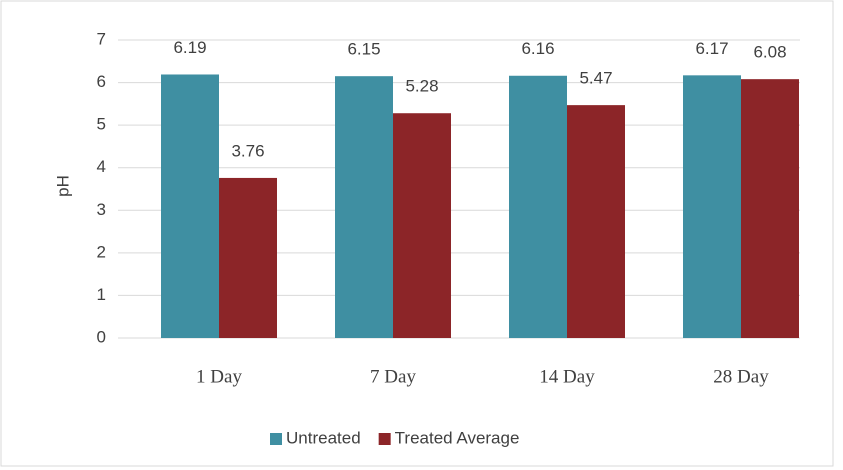 The width and height of the screenshot is (843, 470). Describe the element at coordinates (101, 336) in the screenshot. I see `y-tick-label: 0` at that location.